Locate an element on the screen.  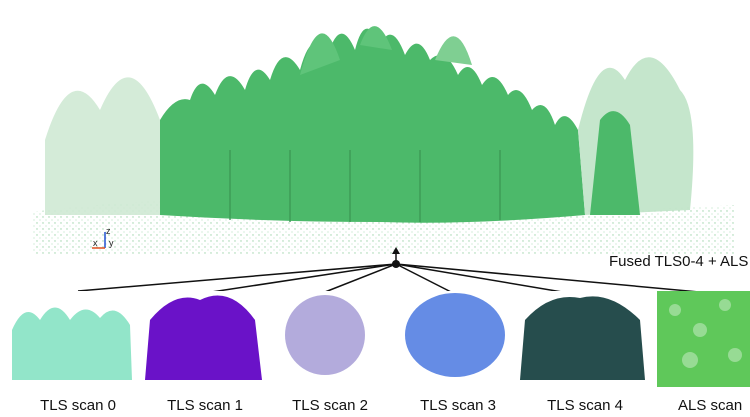
connector-line-tls0 is located at coordinates (237, 277).